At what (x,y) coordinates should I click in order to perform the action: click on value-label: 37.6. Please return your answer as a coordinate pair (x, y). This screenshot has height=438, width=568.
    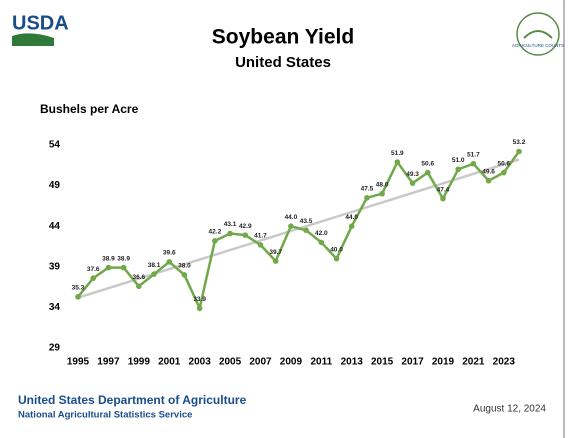
    Looking at the image, I should click on (93, 269).